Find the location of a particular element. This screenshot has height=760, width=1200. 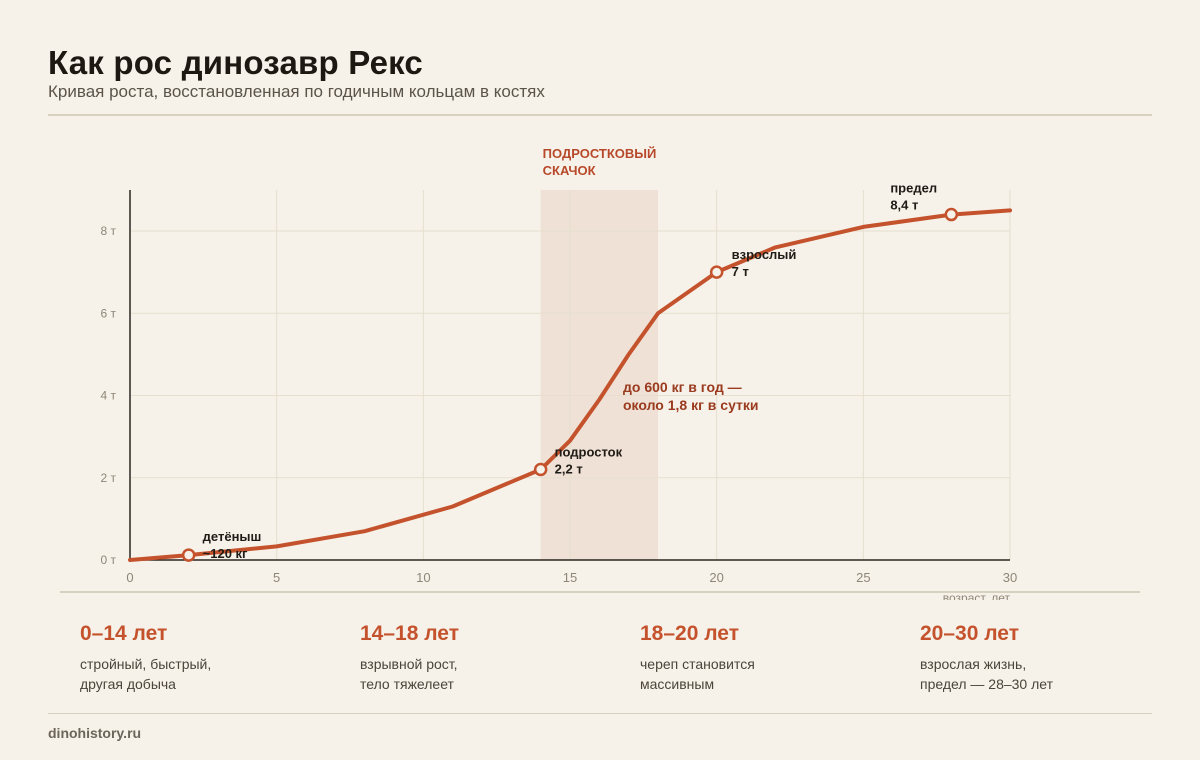

stage-desc-line: взрывной рост, is located at coordinates (409, 664).